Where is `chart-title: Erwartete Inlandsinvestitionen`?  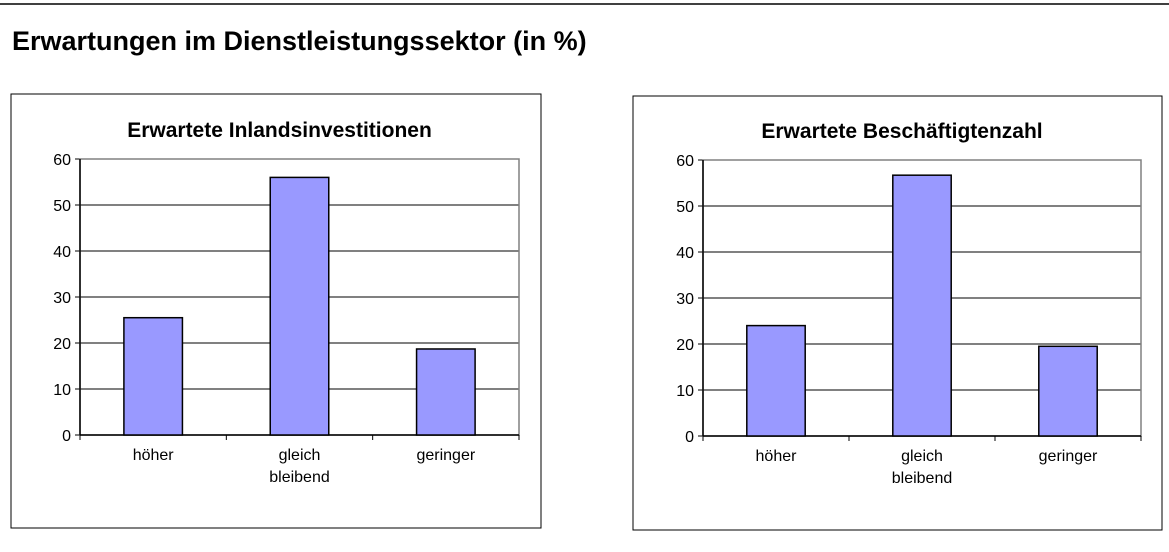
chart-title: Erwartete Inlandsinvestitionen is located at coordinates (279, 130).